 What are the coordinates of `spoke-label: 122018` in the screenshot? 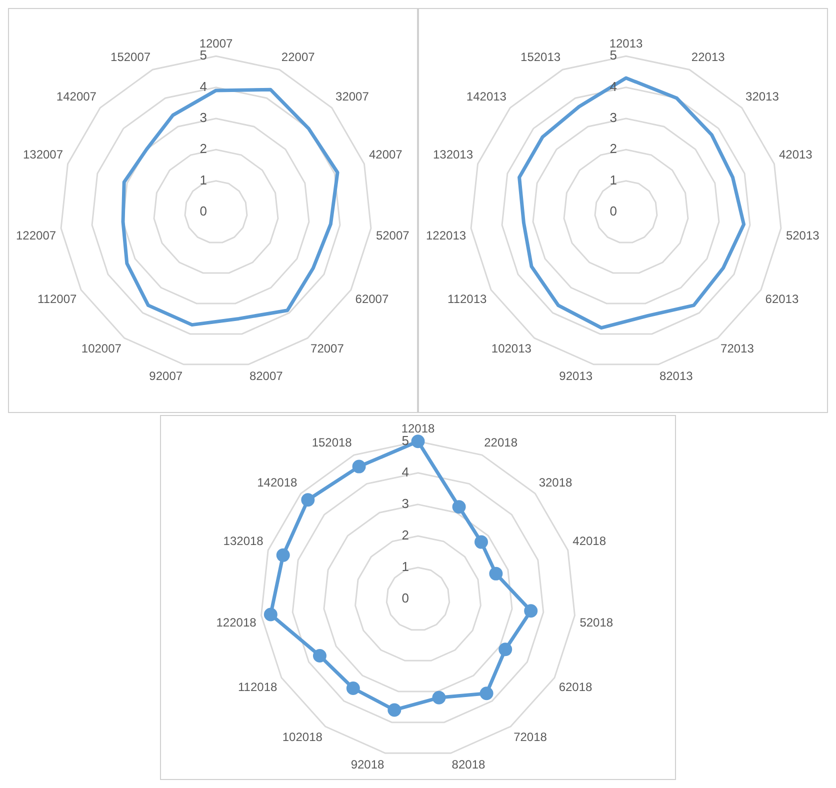 It's located at (236, 623).